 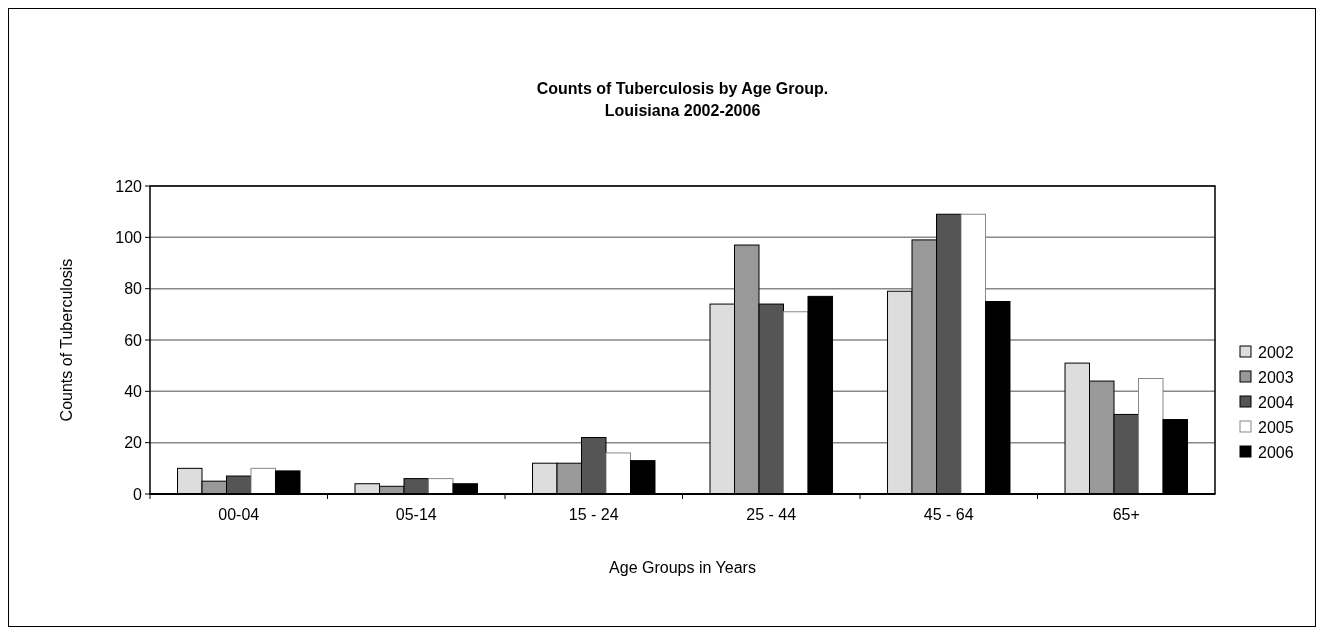 I want to click on y-tick-label: 80, so click(x=133, y=289).